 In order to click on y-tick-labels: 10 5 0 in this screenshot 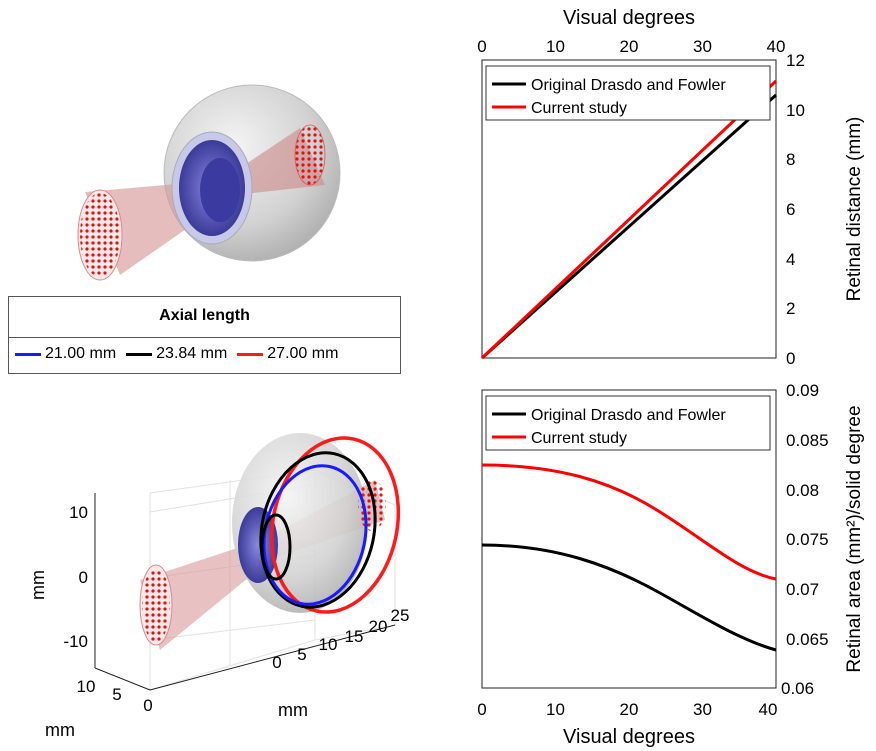, I will do `click(115, 696)`.